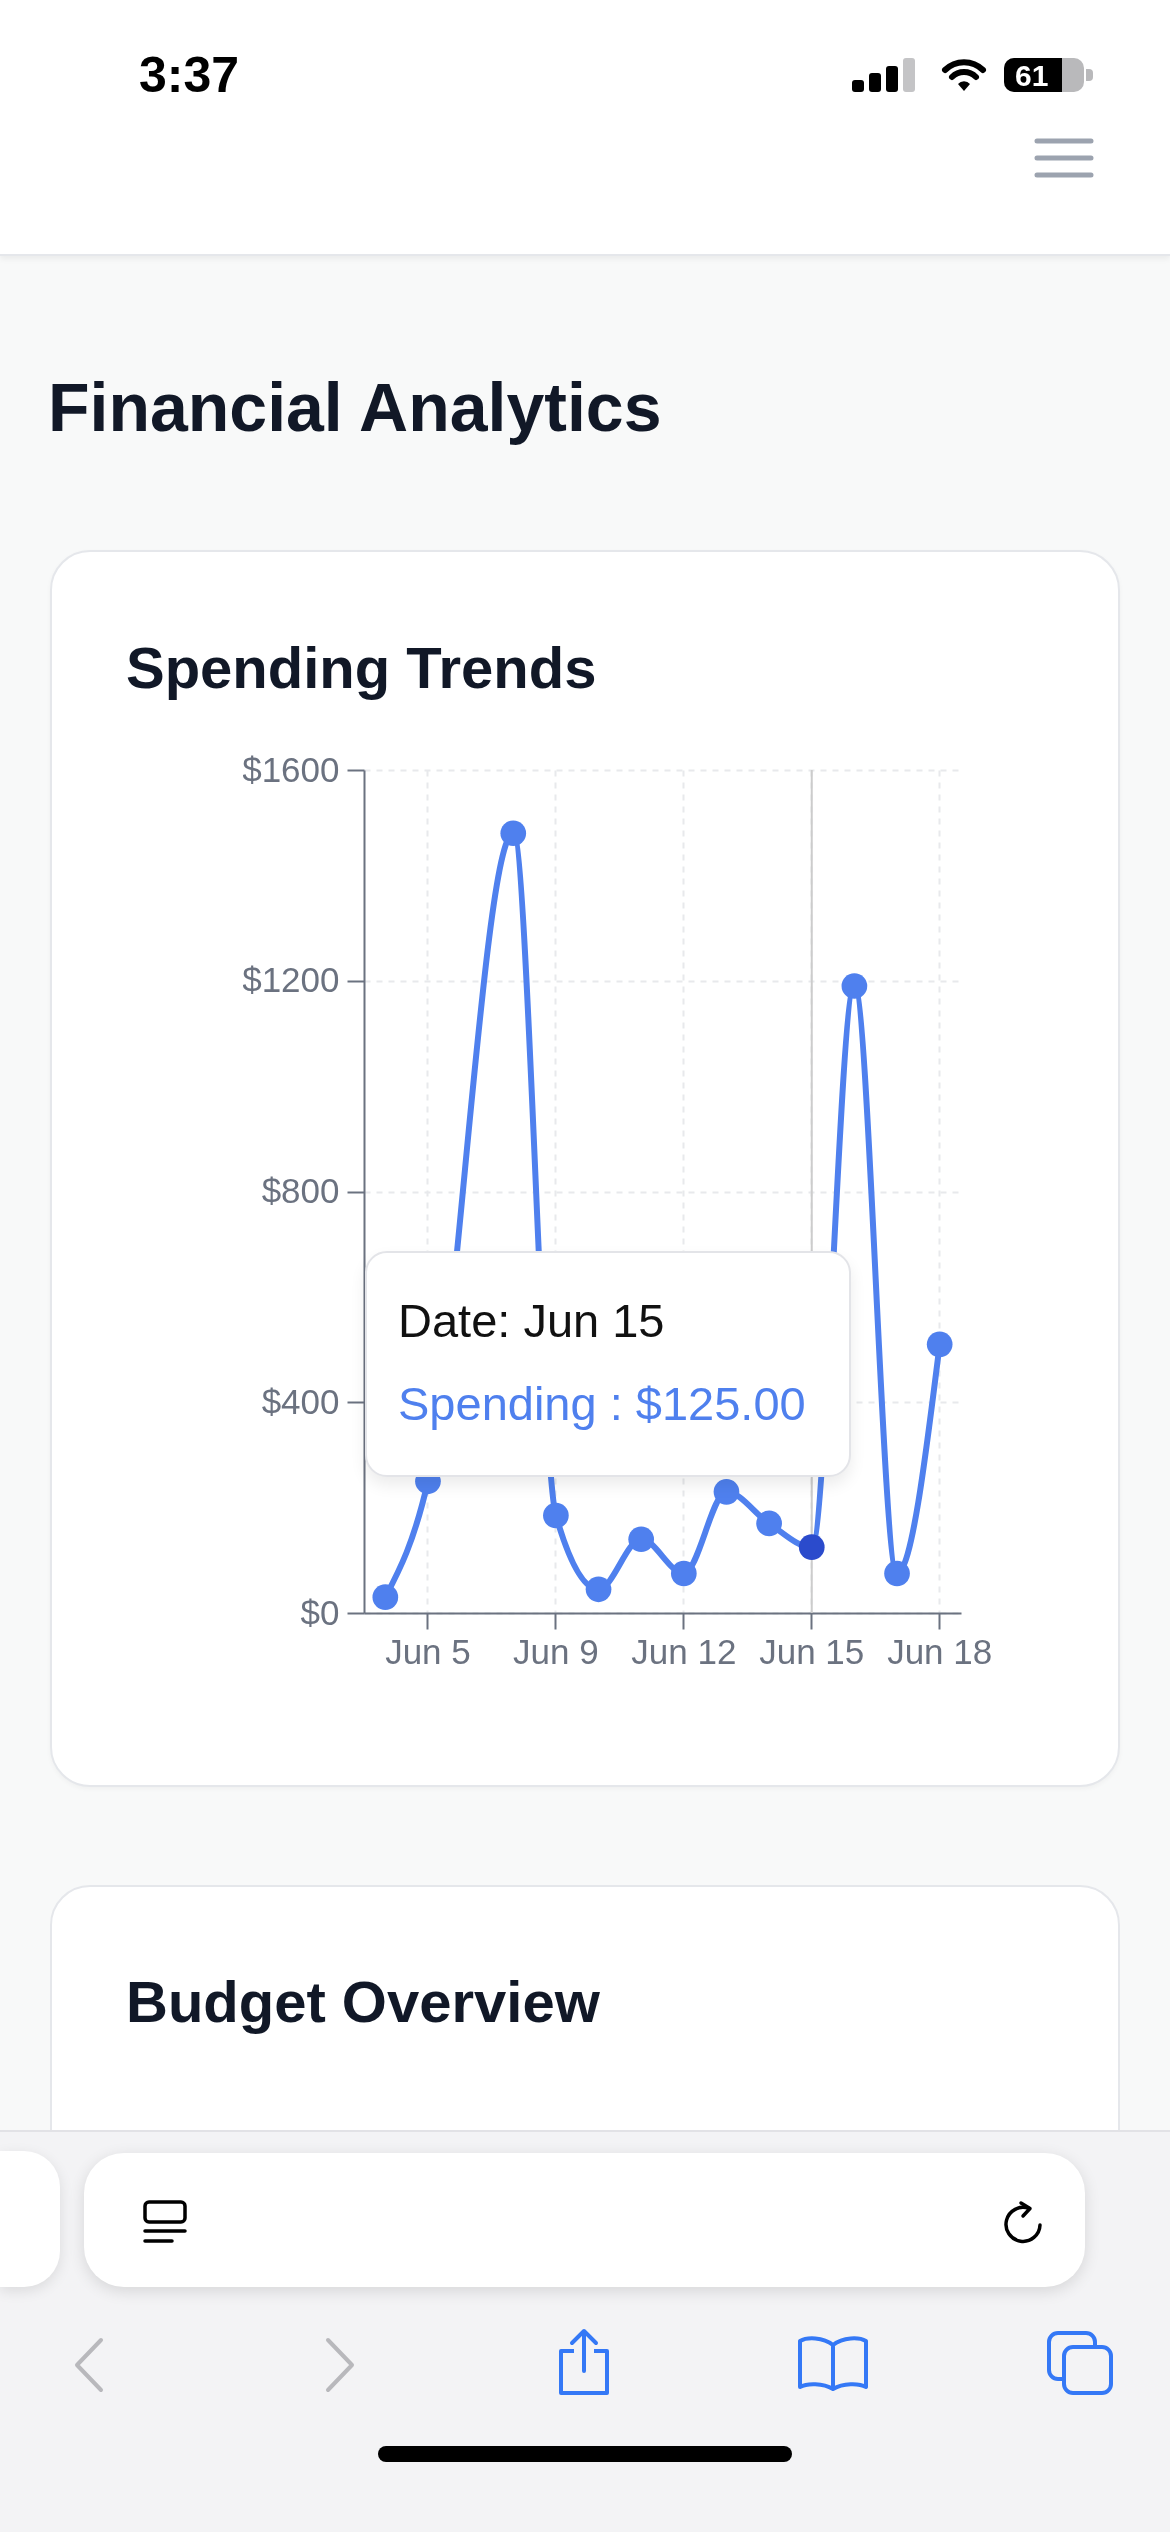 The height and width of the screenshot is (2532, 1170). I want to click on x-tick-label: Jun 15, so click(812, 1651).